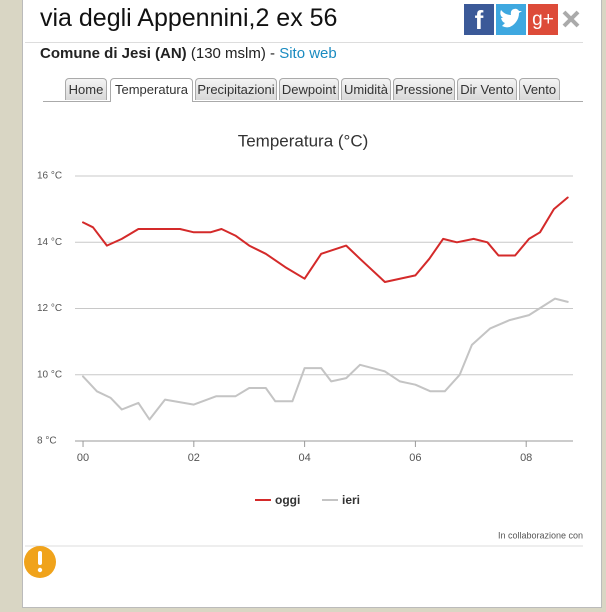 The width and height of the screenshot is (606, 612). I want to click on tab: Dir Vento, so click(487, 89).